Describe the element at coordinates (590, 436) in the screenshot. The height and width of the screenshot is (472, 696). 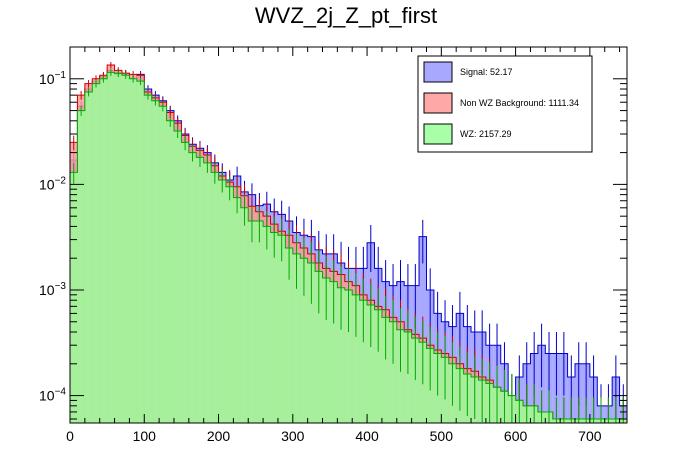
I see `x-tick-label: 700` at that location.